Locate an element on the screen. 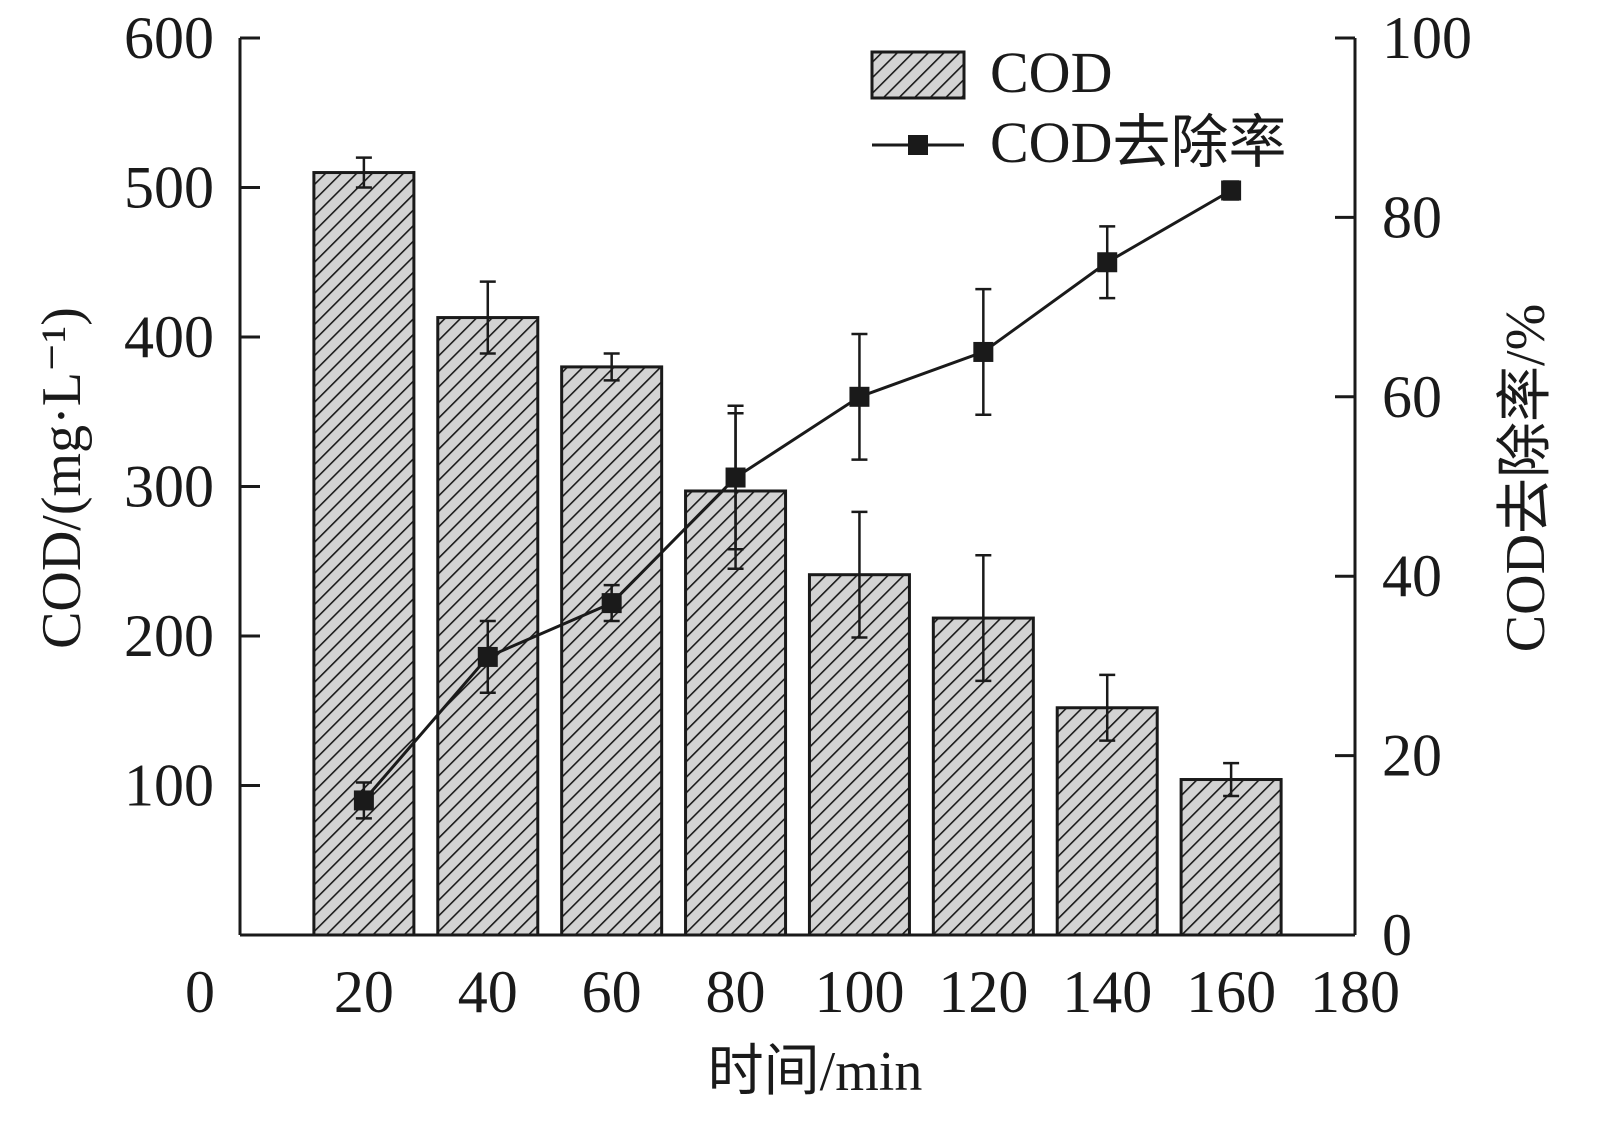 This screenshot has height=1135, width=1603. y-left-tick-label: 600 is located at coordinates (169, 38).